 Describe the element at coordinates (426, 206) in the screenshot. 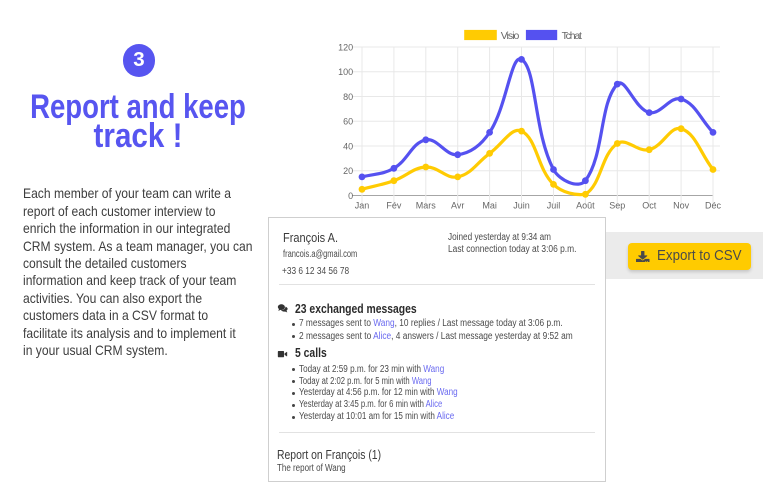

I see `svg-text: Mars` at that location.